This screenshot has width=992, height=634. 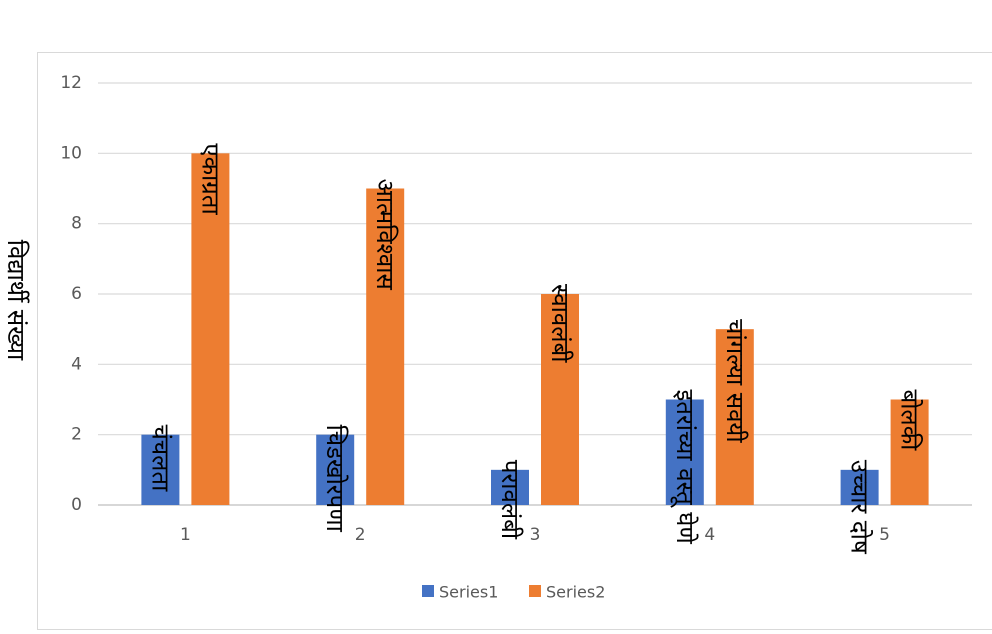 What do you see at coordinates (160, 458) in the screenshot?
I see `data-label: चंचलता` at bounding box center [160, 458].